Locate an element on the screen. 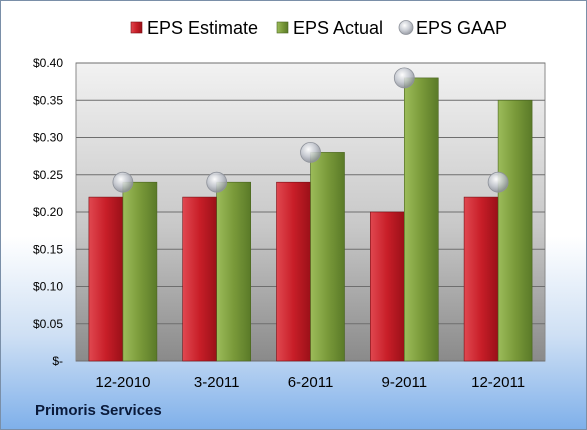  legend-eps-gaap-swatch is located at coordinates (406, 27).